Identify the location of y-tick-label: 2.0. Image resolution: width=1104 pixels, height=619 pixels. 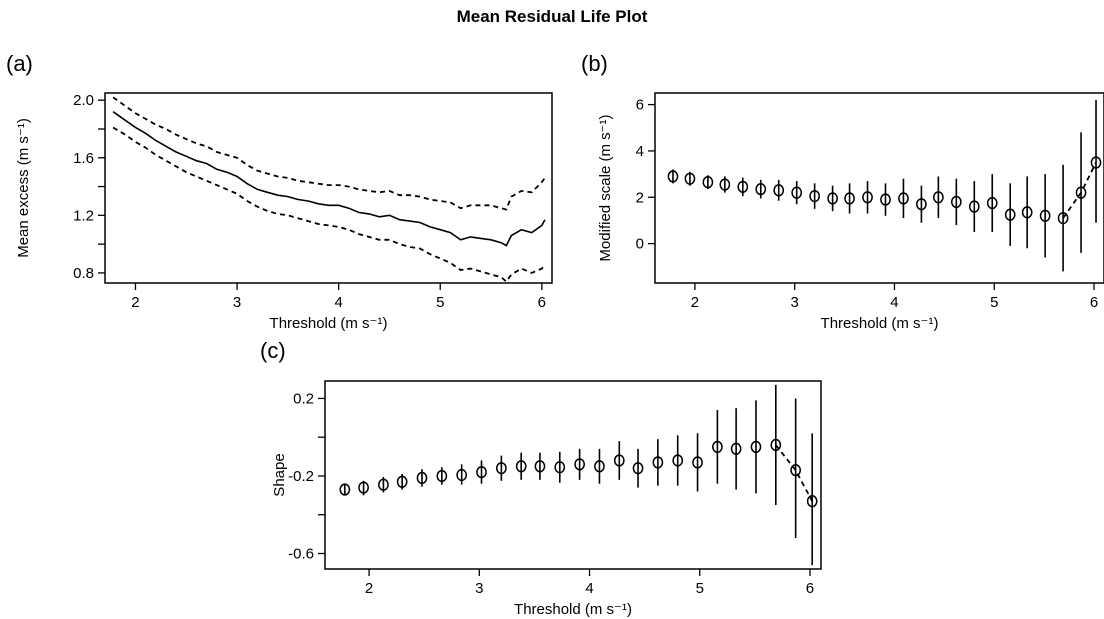
(83, 100).